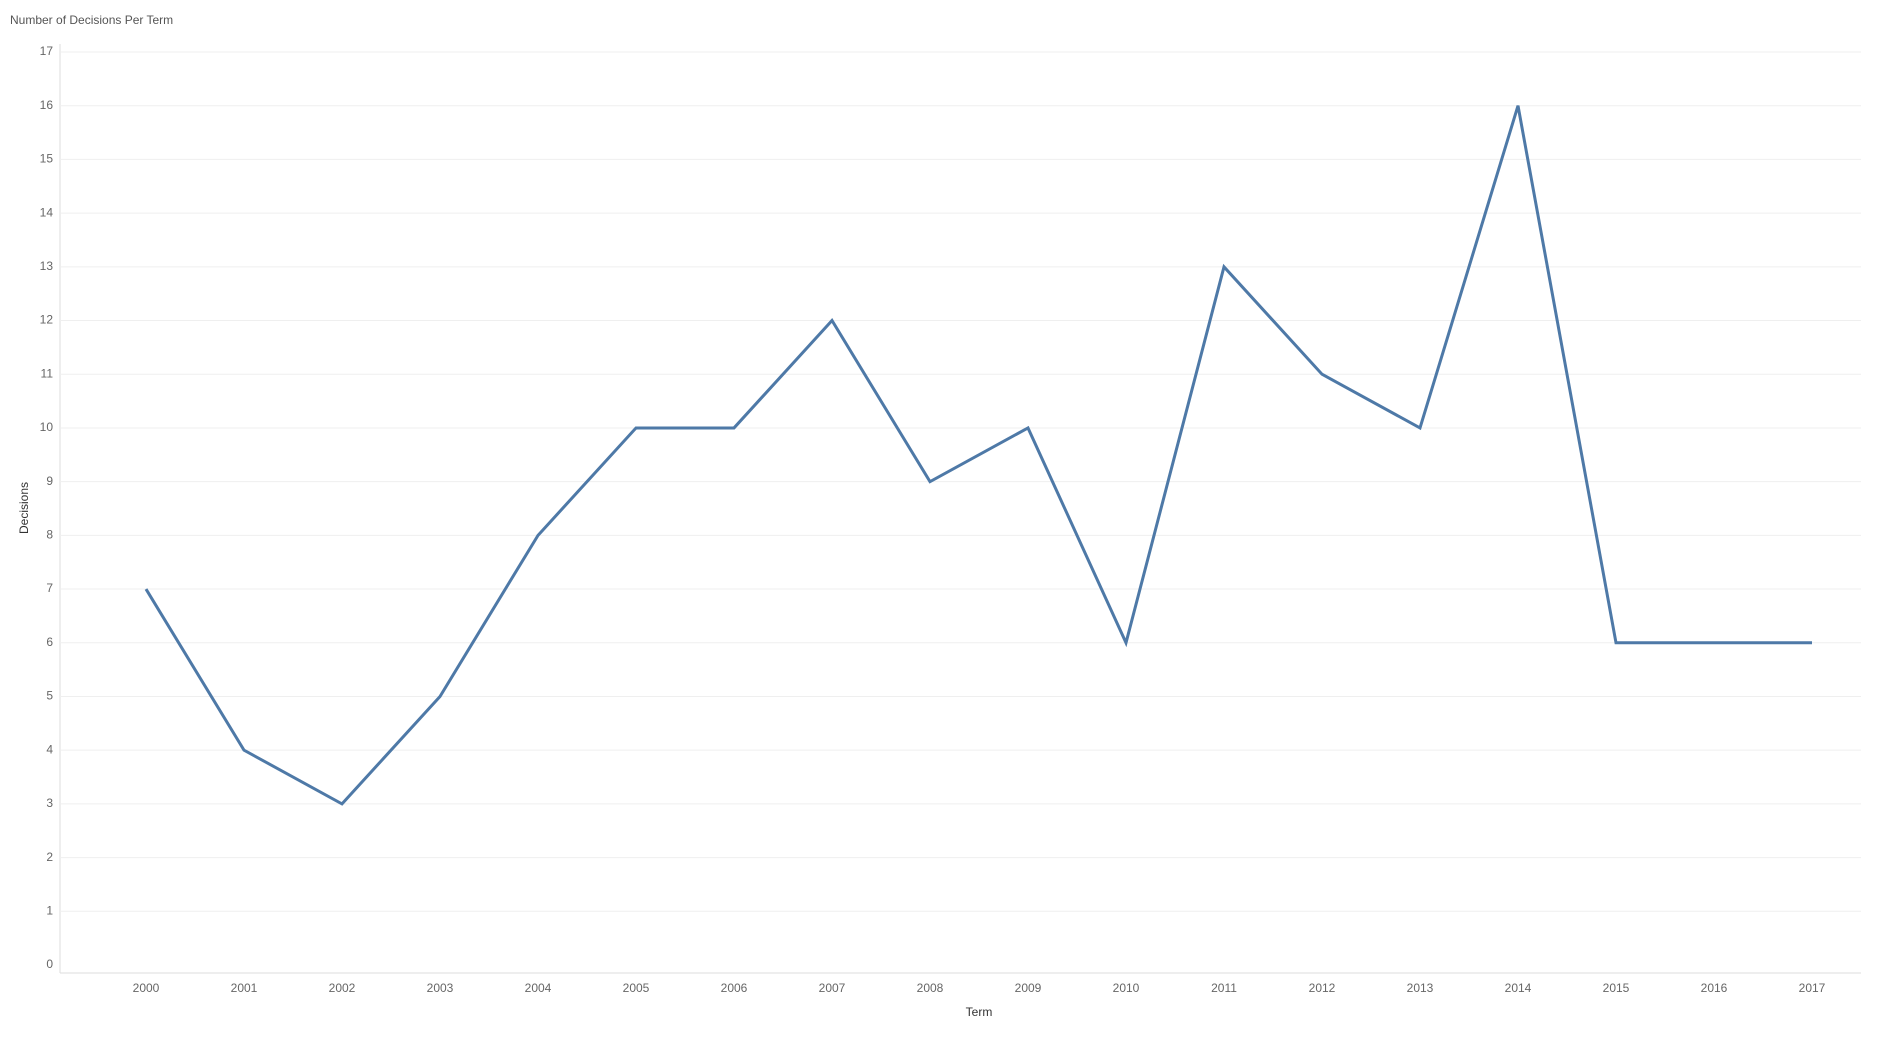 The height and width of the screenshot is (1037, 1877). I want to click on x-tick-label: 2000, so click(146, 988).